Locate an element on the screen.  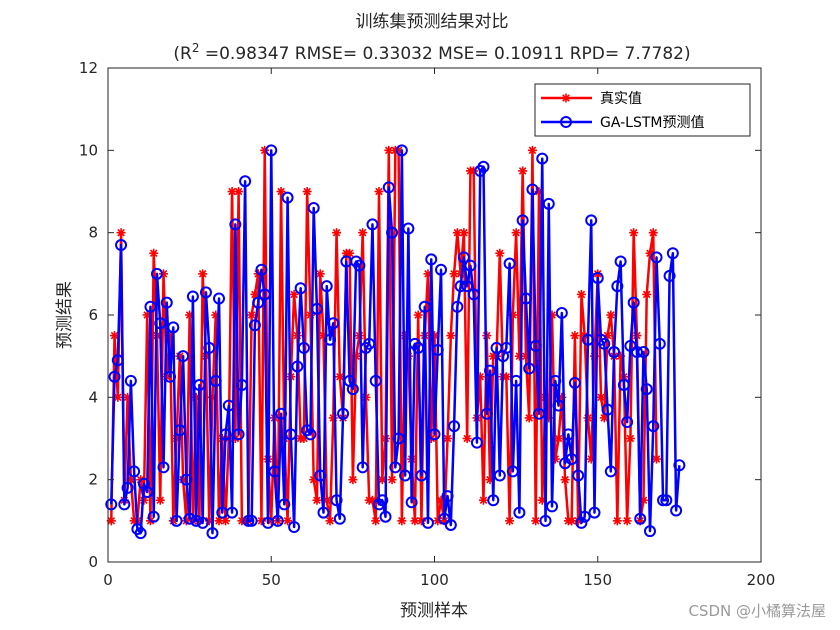
legend-label-actual: 真实值 is located at coordinates (621, 99).